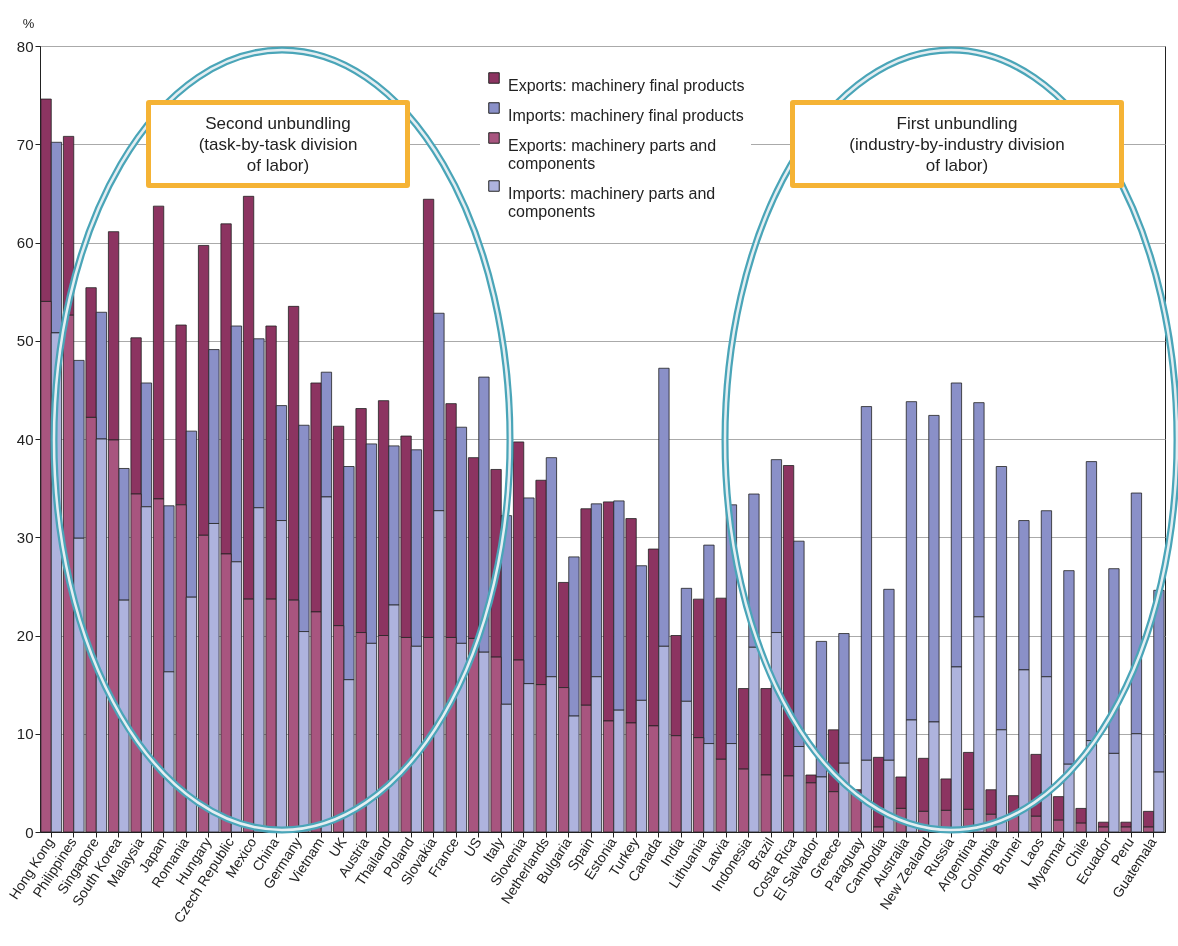  What do you see at coordinates (957, 144) in the screenshot?
I see `text-box: First unbundling (industry-by-industry division of labor)` at bounding box center [957, 144].